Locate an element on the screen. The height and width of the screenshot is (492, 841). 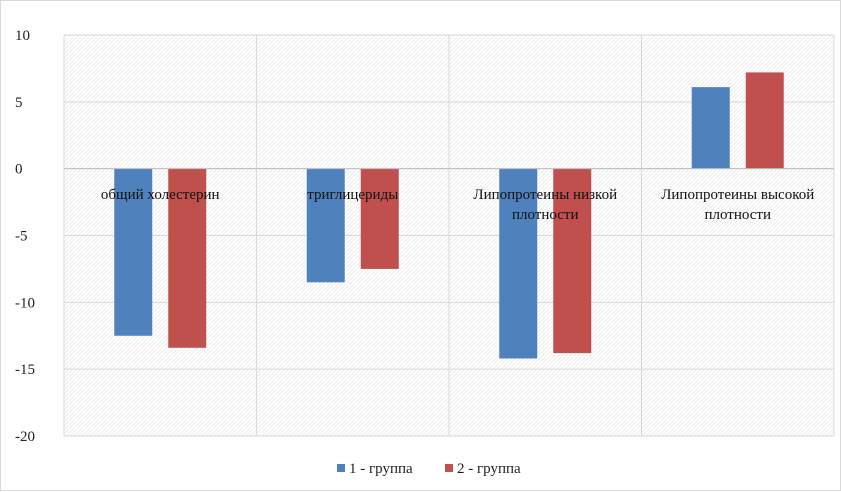
y-tick-label: -20 is located at coordinates (25, 437).